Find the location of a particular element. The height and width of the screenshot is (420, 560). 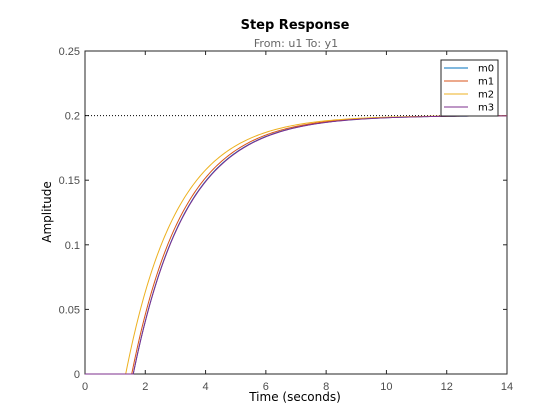

y-tick-label: 0.2 is located at coordinates (72, 117).